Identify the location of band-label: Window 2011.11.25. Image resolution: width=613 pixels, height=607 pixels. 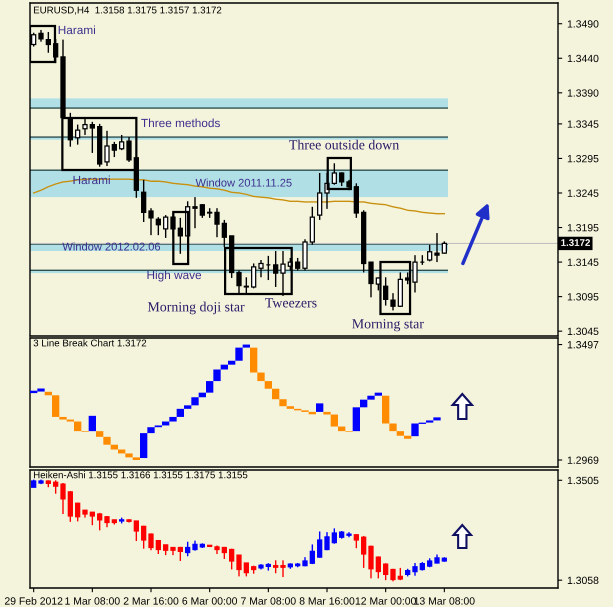
(244, 182).